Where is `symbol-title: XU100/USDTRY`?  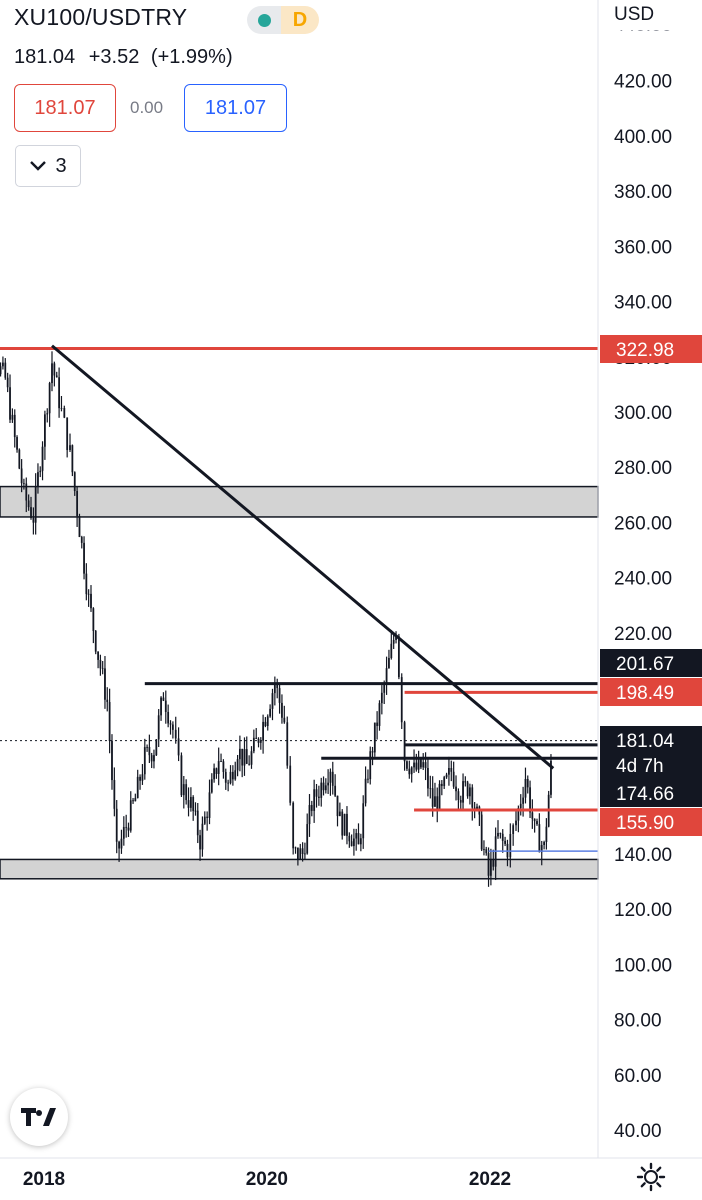
symbol-title: XU100/USDTRY is located at coordinates (101, 17).